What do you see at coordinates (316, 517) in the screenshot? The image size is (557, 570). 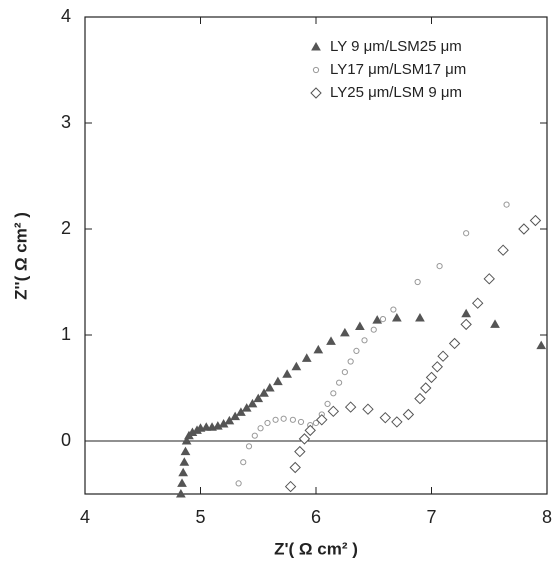 I see `x-tick-label: 6` at bounding box center [316, 517].